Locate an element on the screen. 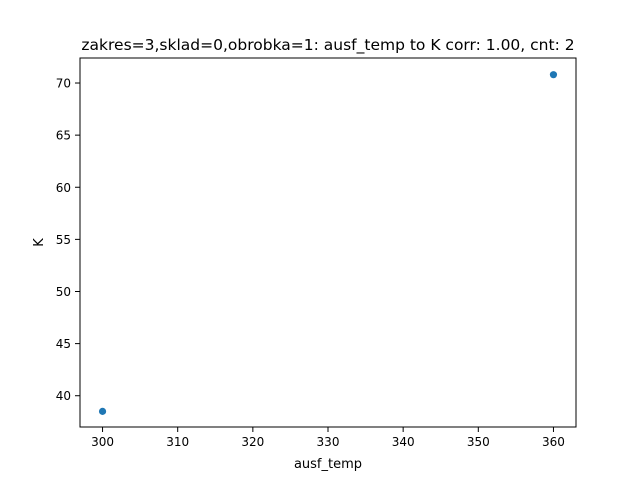 This screenshot has height=480, width=640. x-axis: 300 310 320 330 340 350 360 is located at coordinates (328, 438).